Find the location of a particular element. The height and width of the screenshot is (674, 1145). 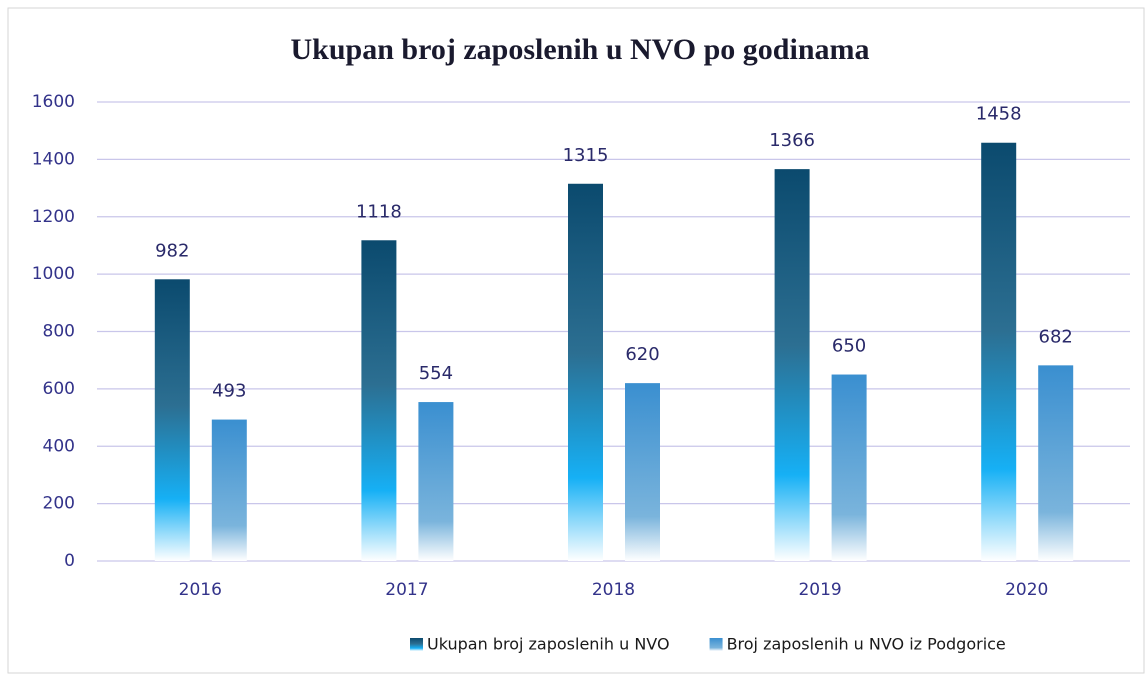

chart-title: Ukupan broj zaposlenih u NVO po godinama is located at coordinates (579, 49).